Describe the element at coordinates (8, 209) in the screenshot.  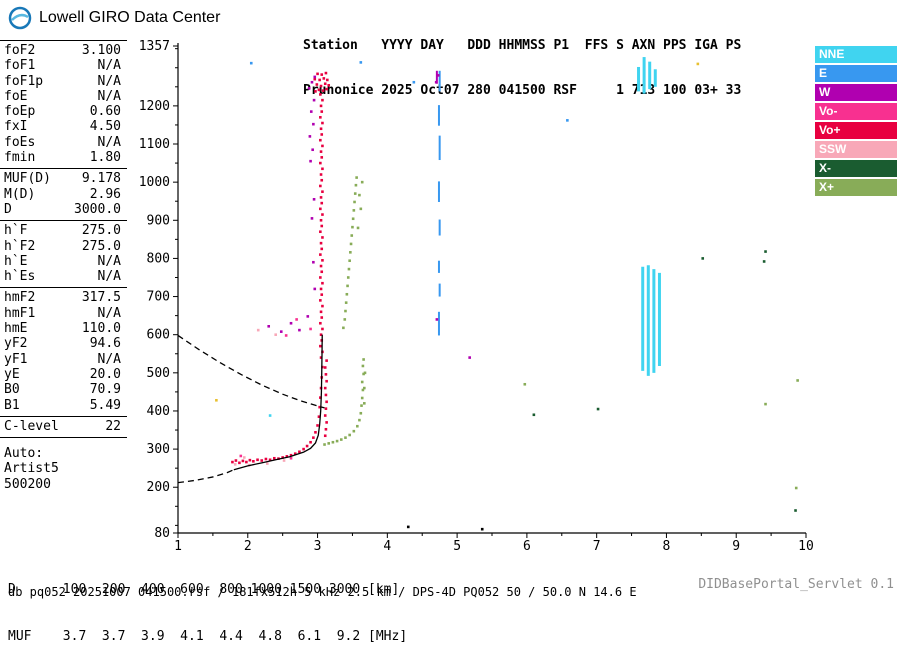
I see `parameter-label: D` at that location.